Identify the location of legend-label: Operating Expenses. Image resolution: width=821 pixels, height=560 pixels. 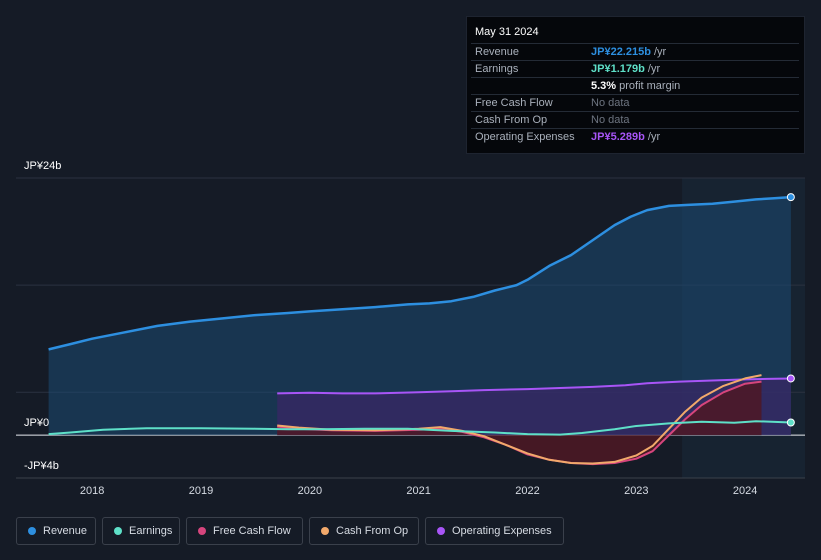
(502, 531).